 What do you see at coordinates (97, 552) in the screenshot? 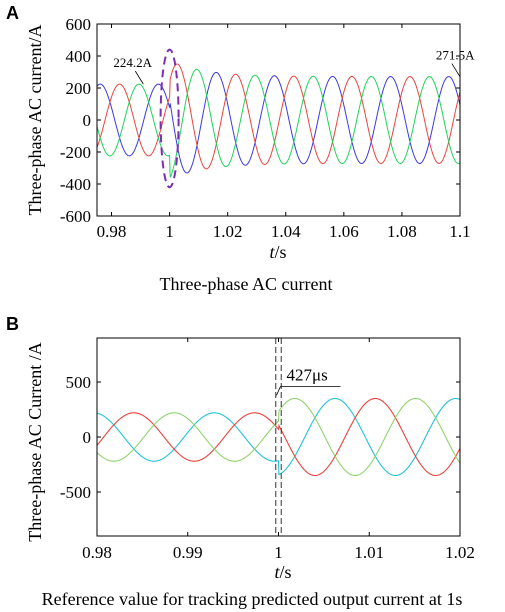
I see `panel-b-xtick-label: 0.98` at bounding box center [97, 552].